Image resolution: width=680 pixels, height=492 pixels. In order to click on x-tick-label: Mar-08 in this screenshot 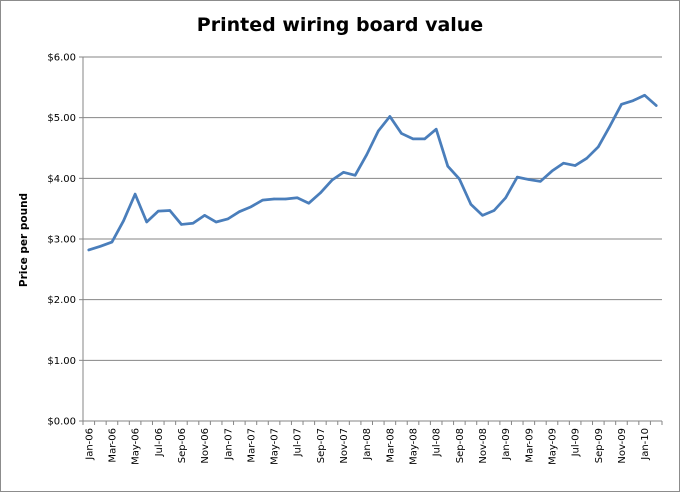, I will do `click(390, 445)`.